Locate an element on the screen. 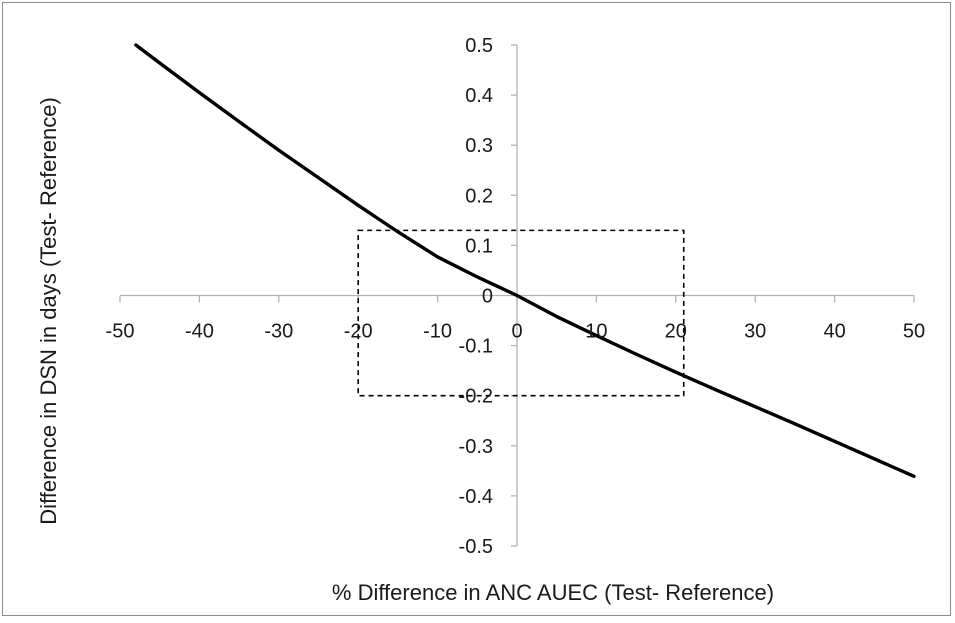 This screenshot has width=955, height=623. x-tick-label: -40 is located at coordinates (199, 332).